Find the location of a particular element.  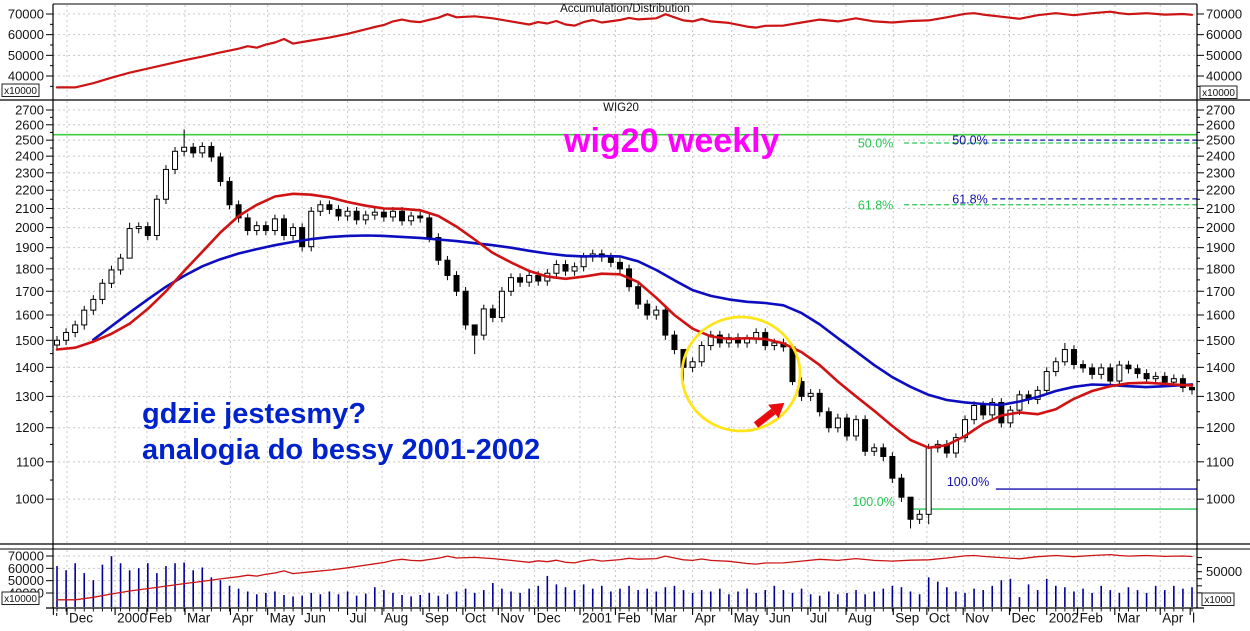

y-tick-label: 1500 is located at coordinates (29, 340).